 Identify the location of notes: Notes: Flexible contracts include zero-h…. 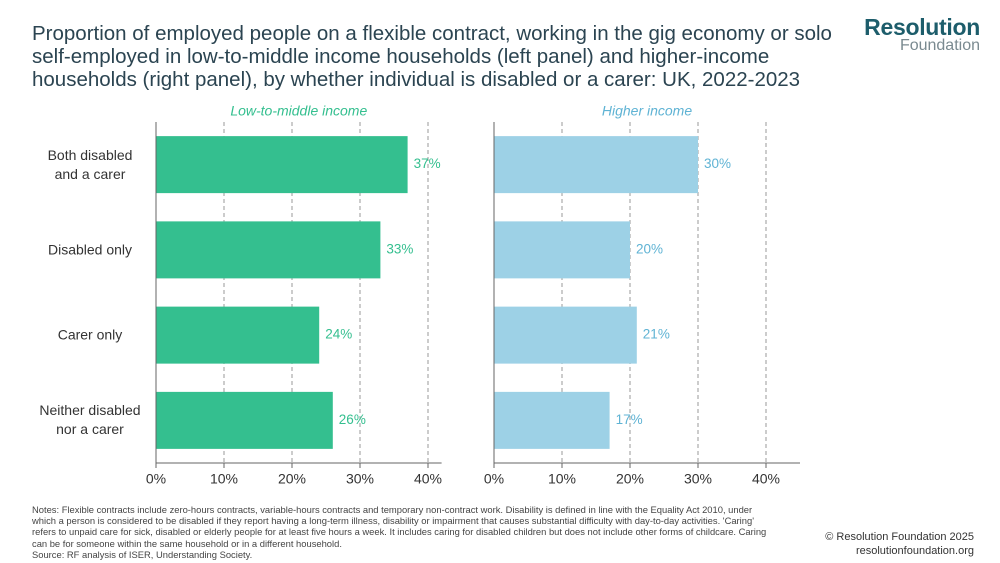
(402, 532).